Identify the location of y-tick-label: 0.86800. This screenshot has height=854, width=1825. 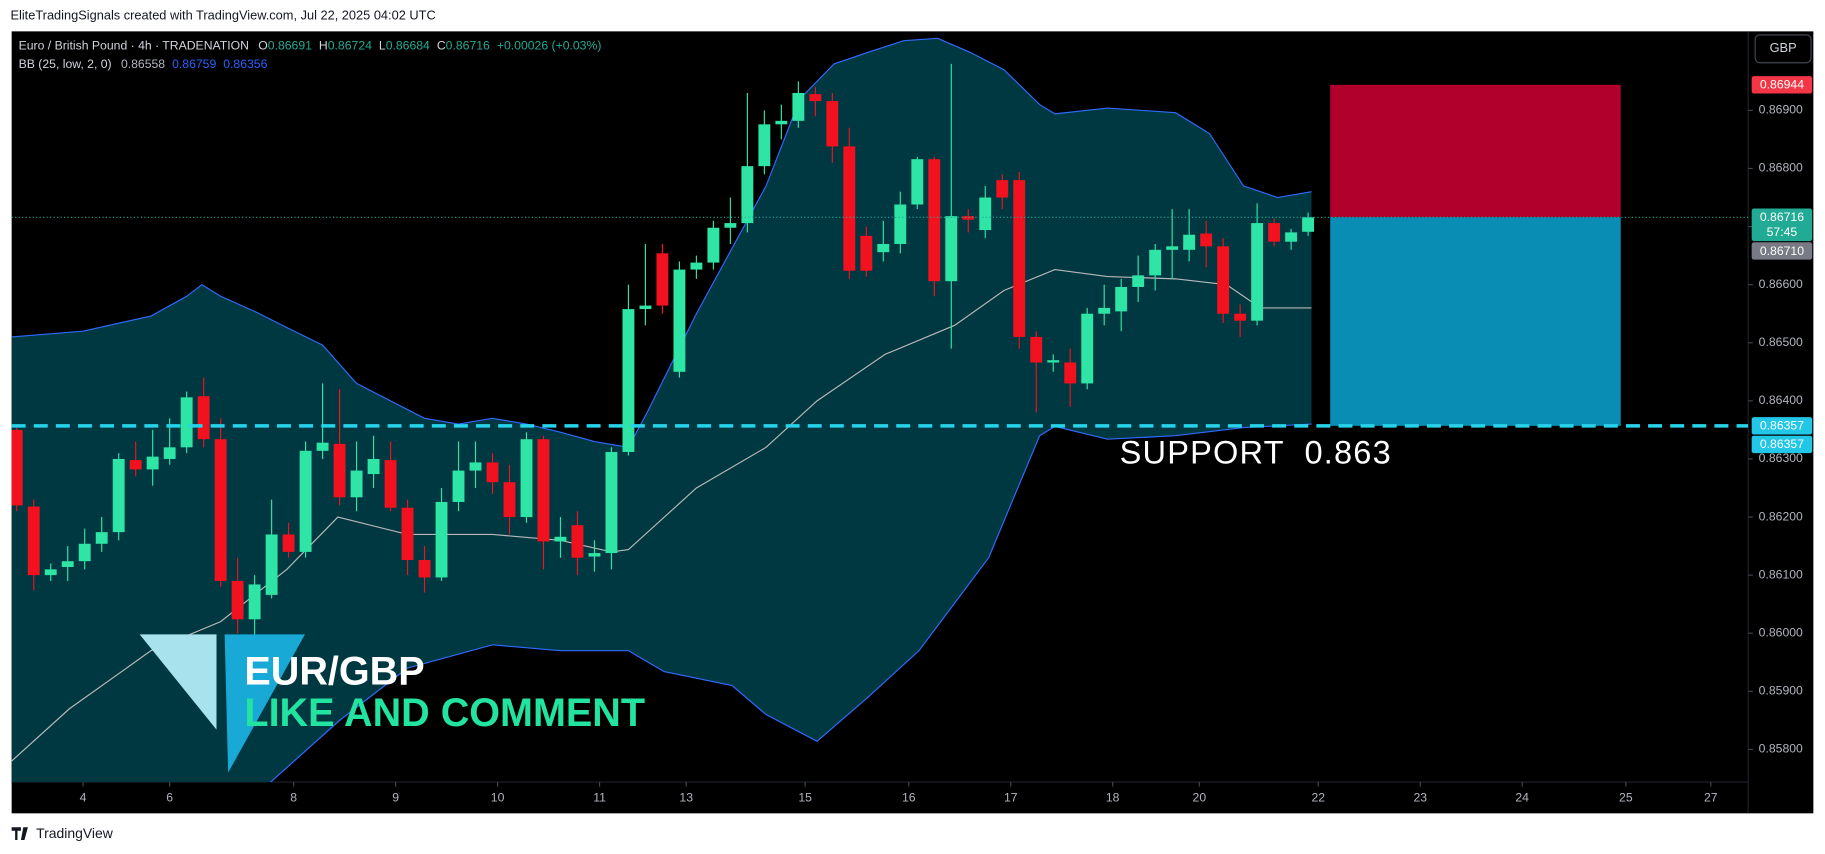
(1781, 168).